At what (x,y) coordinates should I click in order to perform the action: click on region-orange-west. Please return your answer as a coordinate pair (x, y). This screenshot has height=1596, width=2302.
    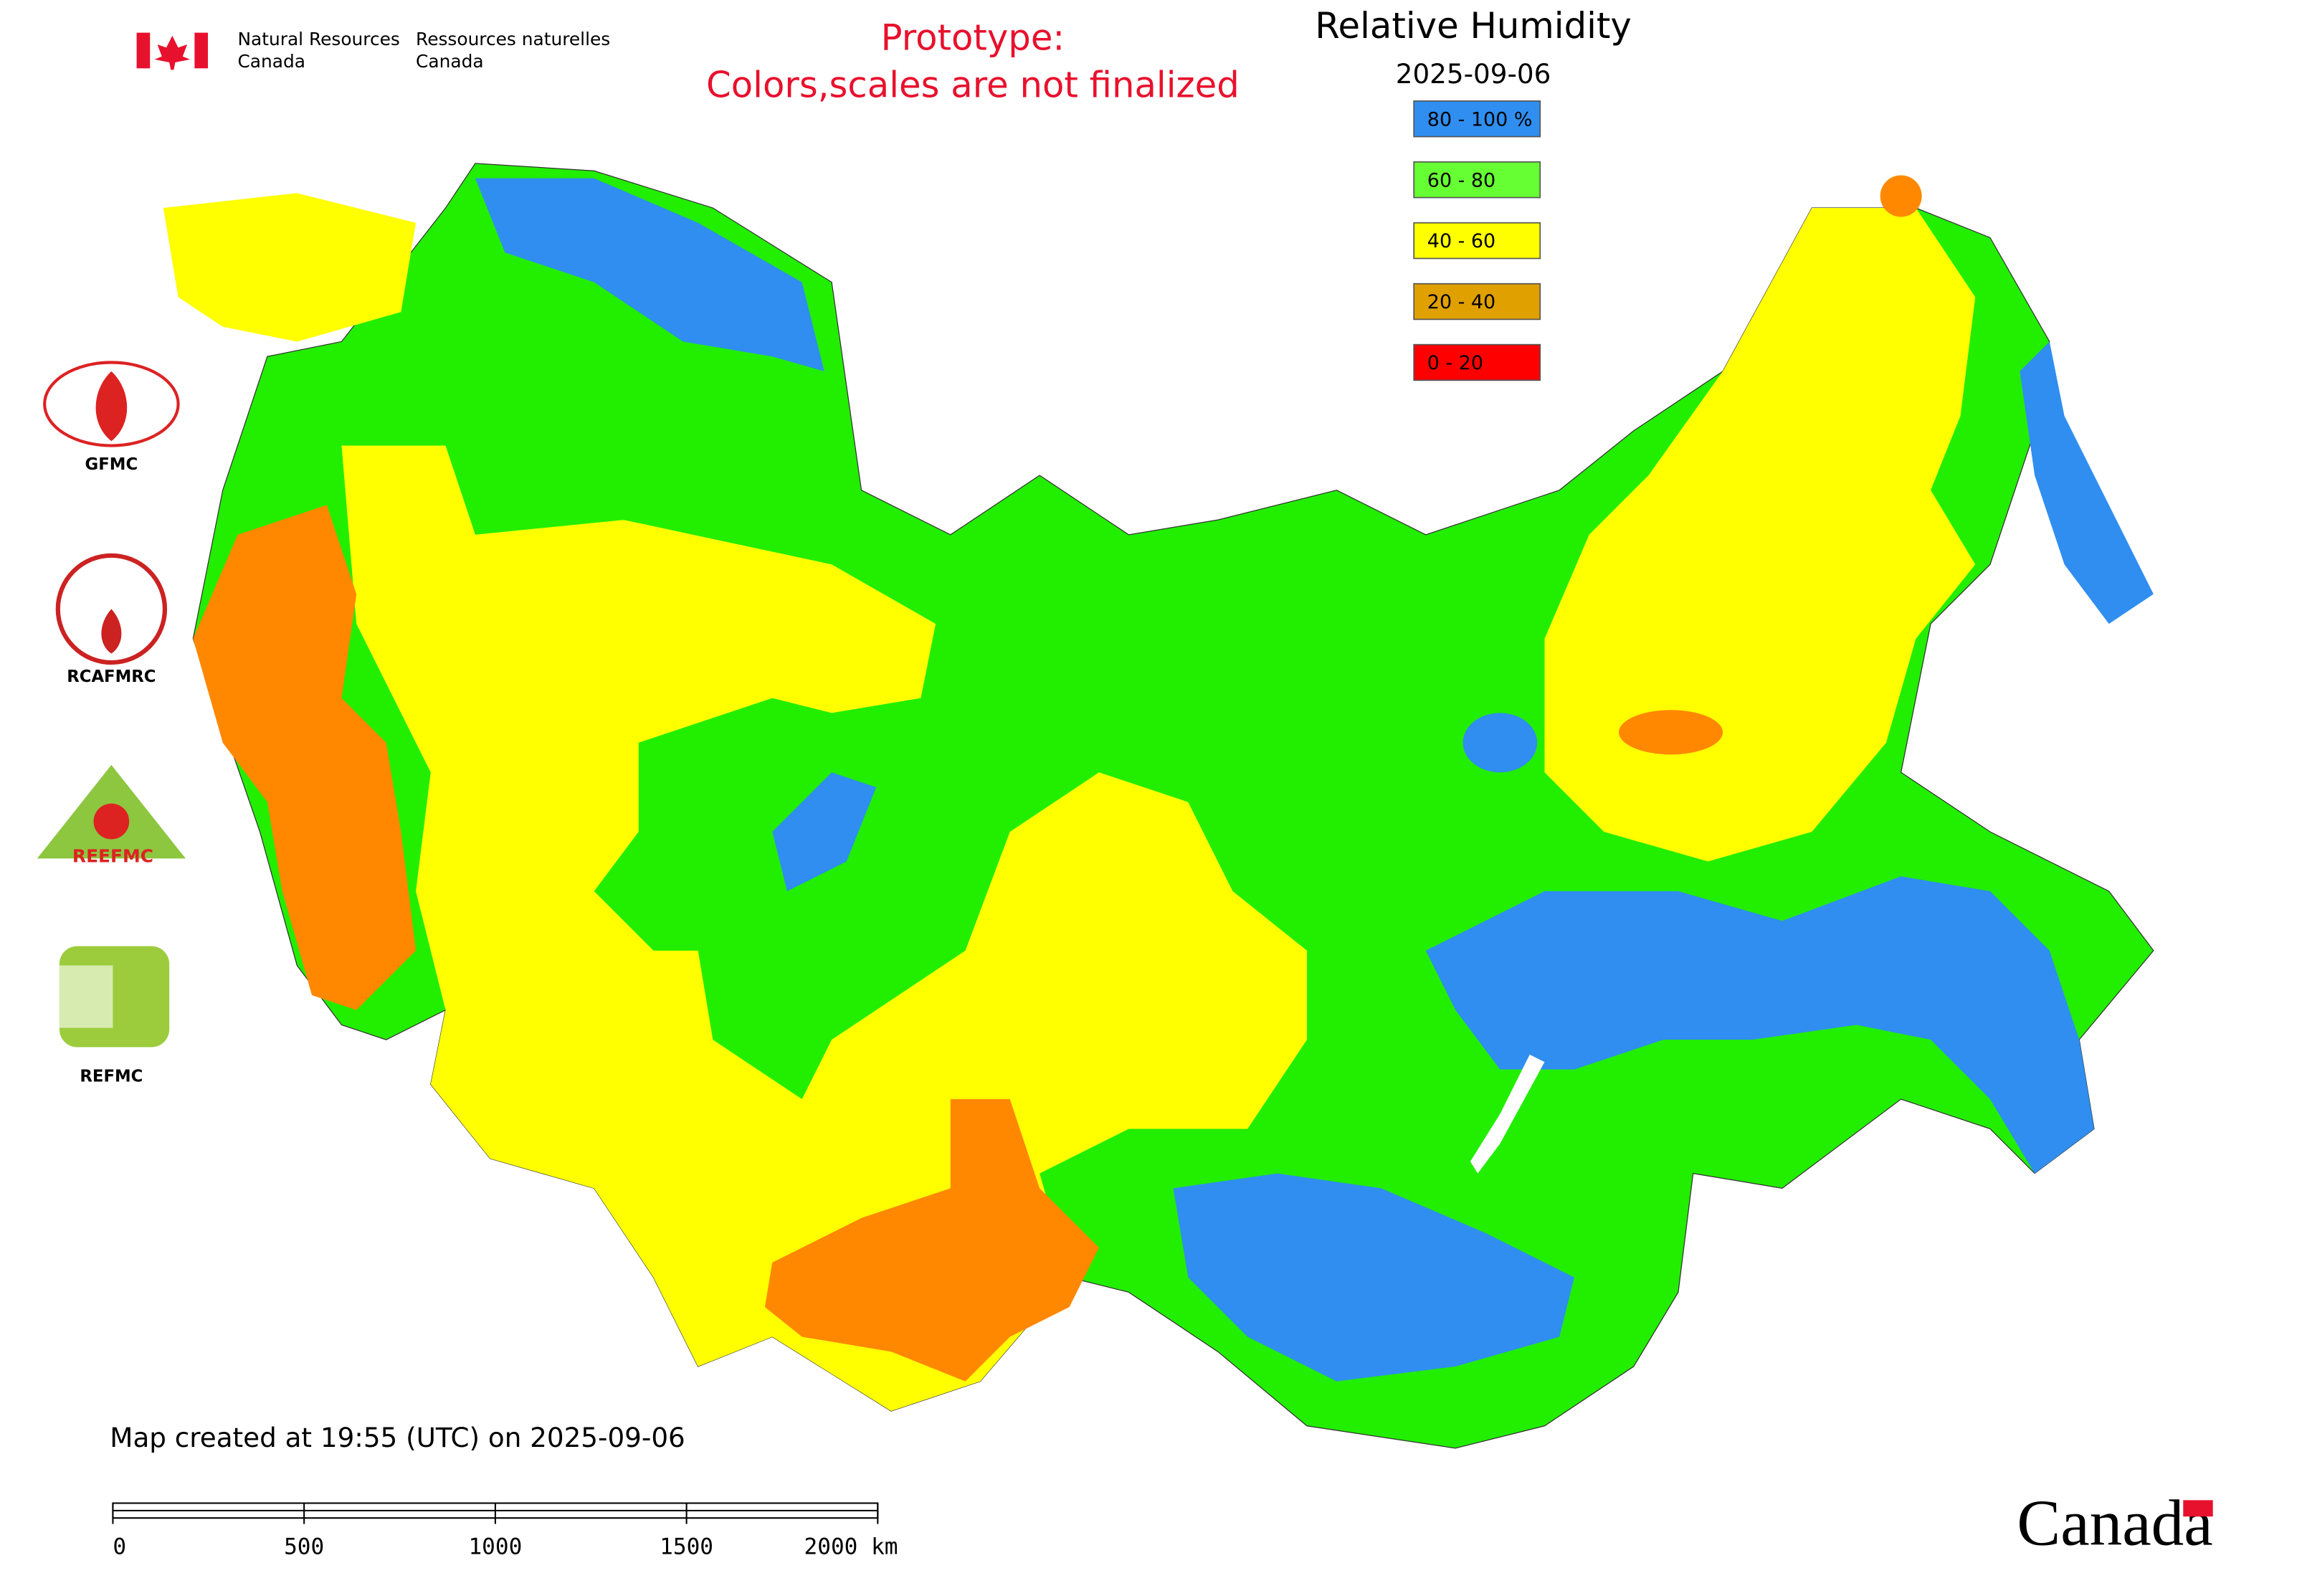
    Looking at the image, I should click on (305, 757).